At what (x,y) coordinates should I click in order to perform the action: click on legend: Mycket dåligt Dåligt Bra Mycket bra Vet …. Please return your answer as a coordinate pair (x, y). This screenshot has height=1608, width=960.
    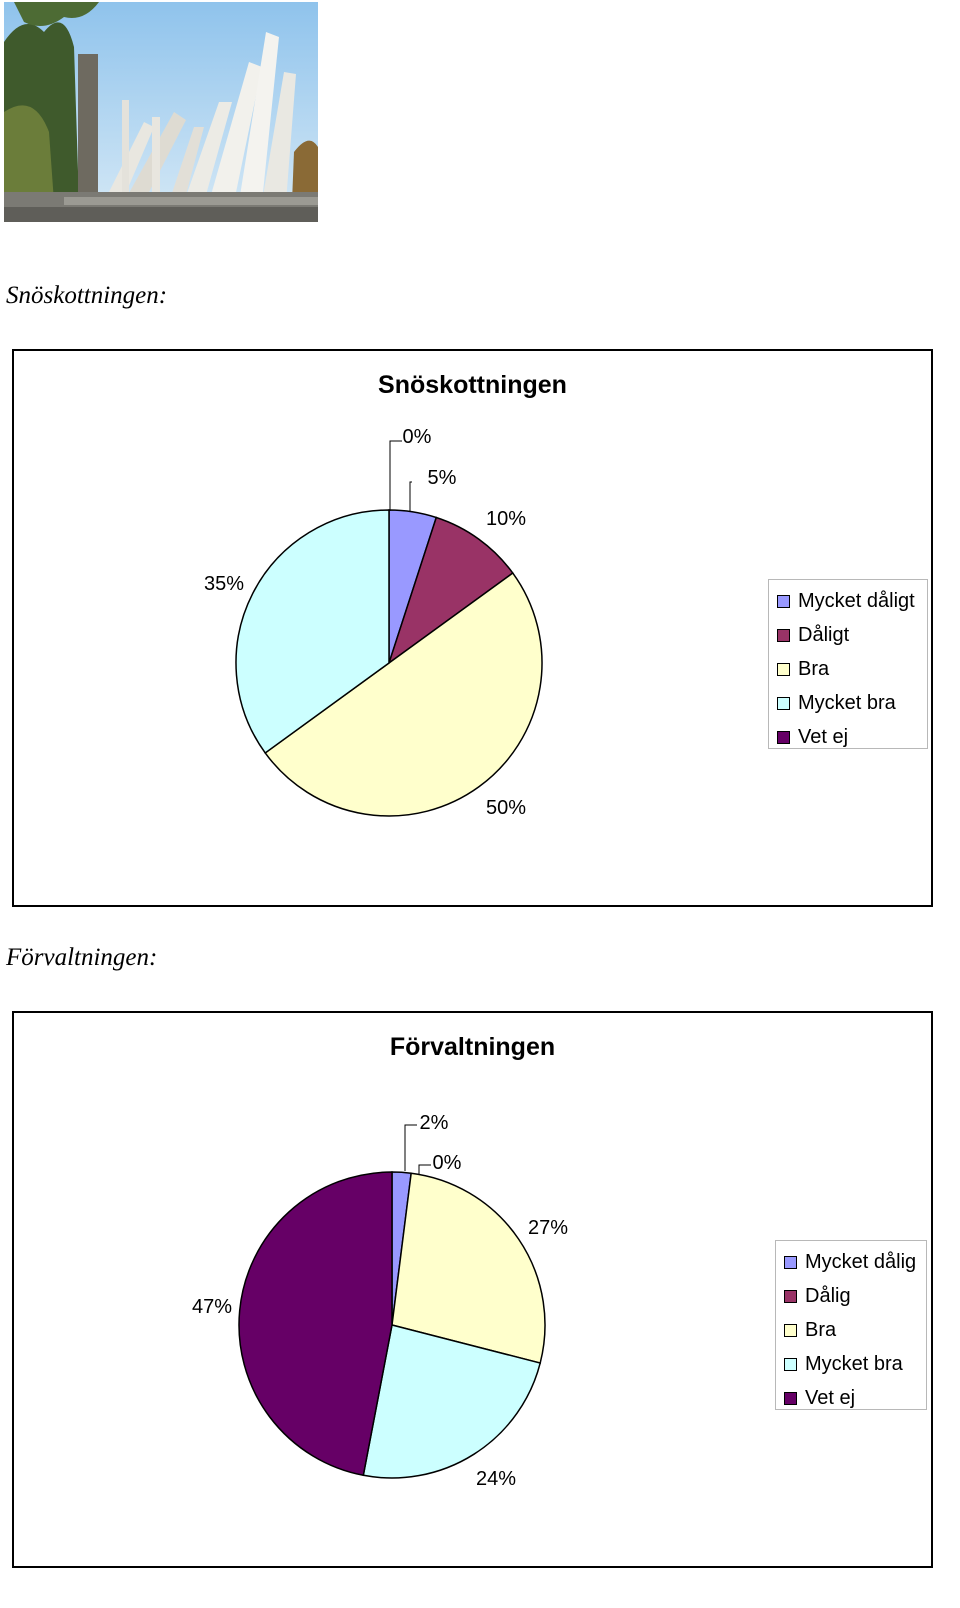
    Looking at the image, I should click on (848, 664).